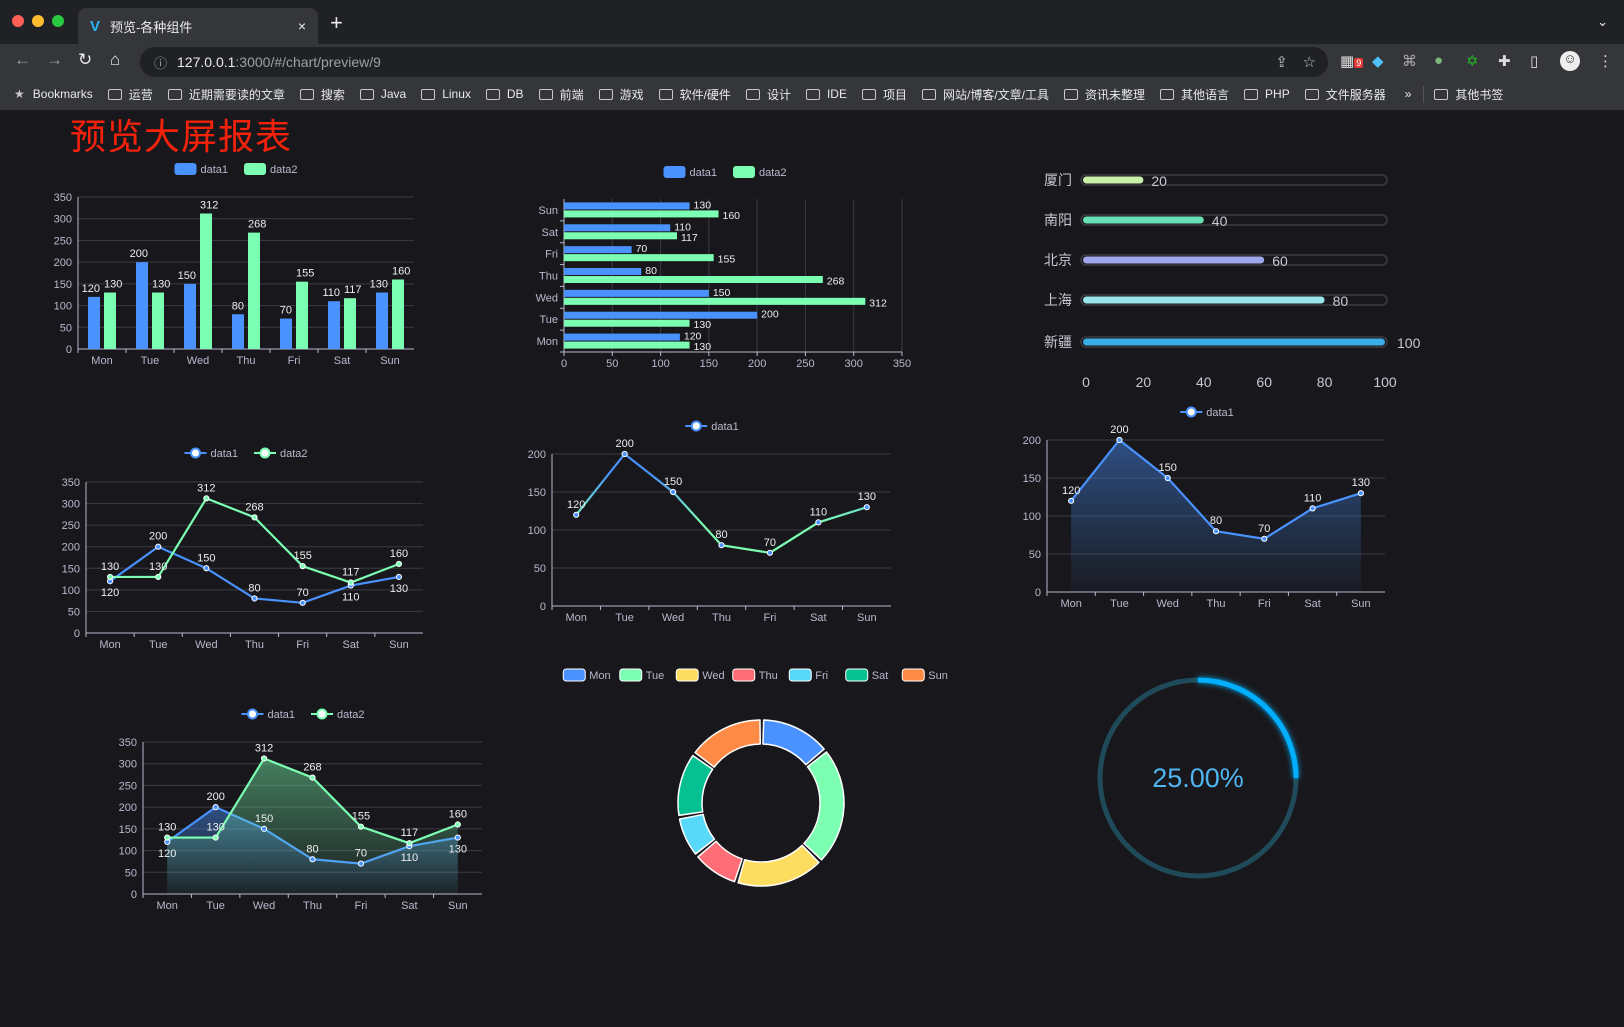 This screenshot has height=1027, width=1624. What do you see at coordinates (322, 94) in the screenshot?
I see `bookmark-item: 搜索` at bounding box center [322, 94].